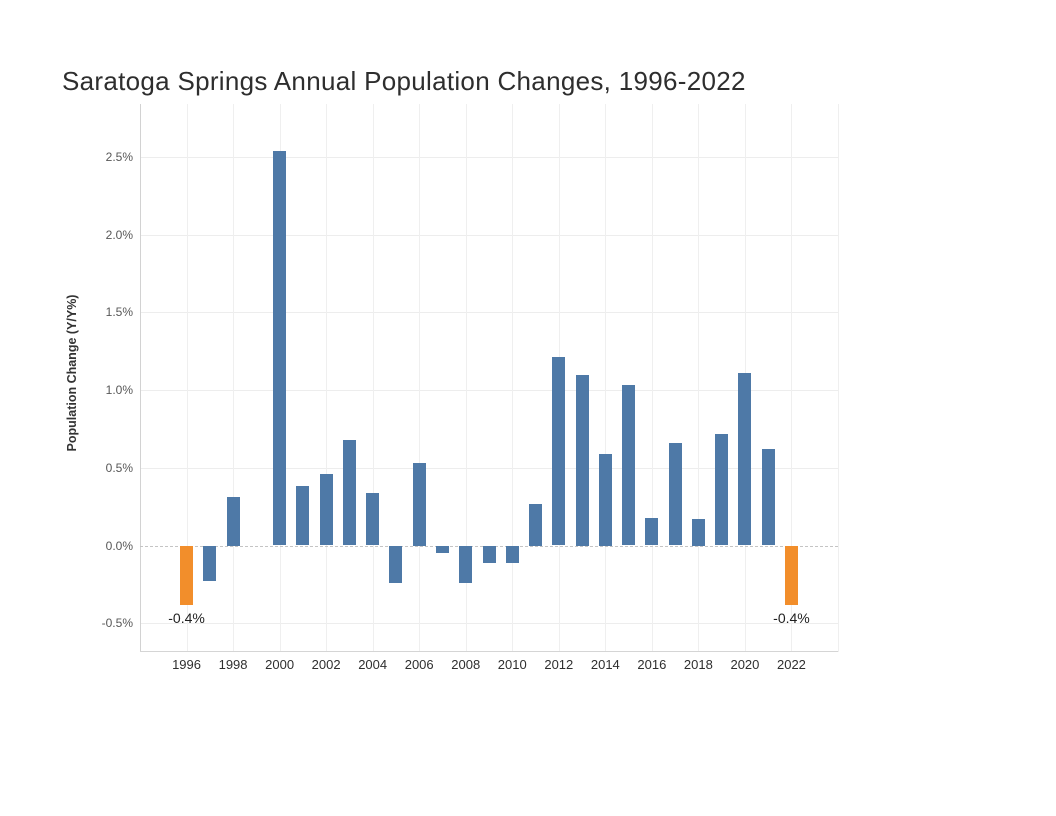  Describe the element at coordinates (186, 664) in the screenshot. I see `x-tick-label: 1996` at that location.